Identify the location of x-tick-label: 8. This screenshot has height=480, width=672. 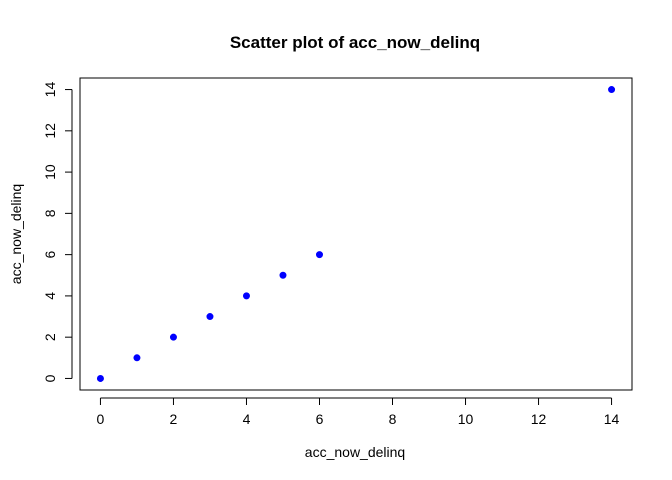
(393, 419).